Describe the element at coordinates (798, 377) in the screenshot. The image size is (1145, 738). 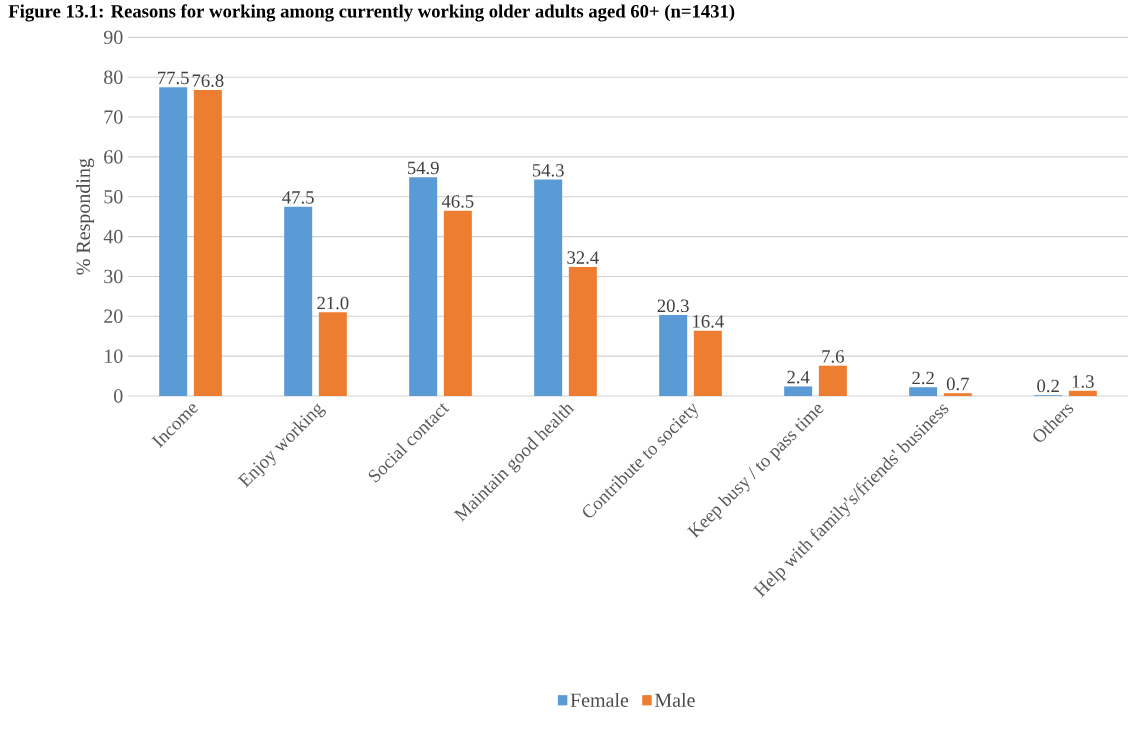
I see `data-label: 2.4` at that location.